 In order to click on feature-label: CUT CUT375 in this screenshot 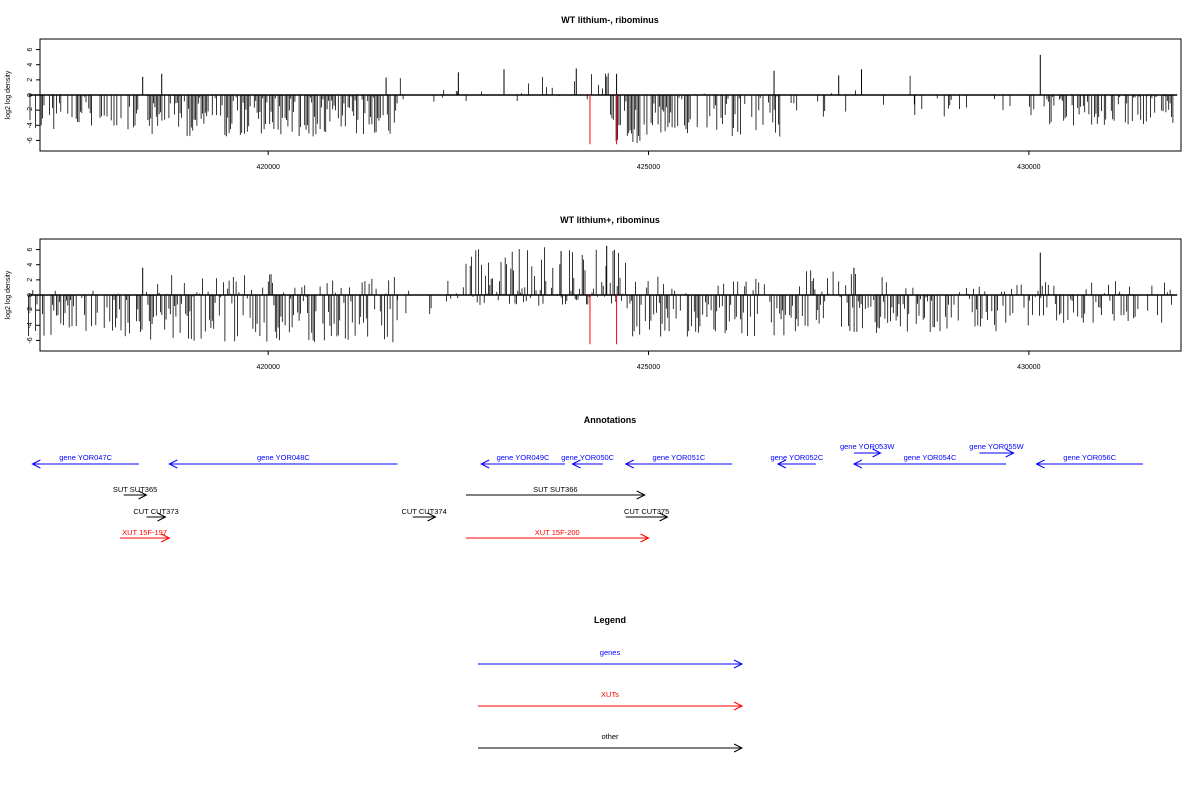, I will do `click(646, 511)`.